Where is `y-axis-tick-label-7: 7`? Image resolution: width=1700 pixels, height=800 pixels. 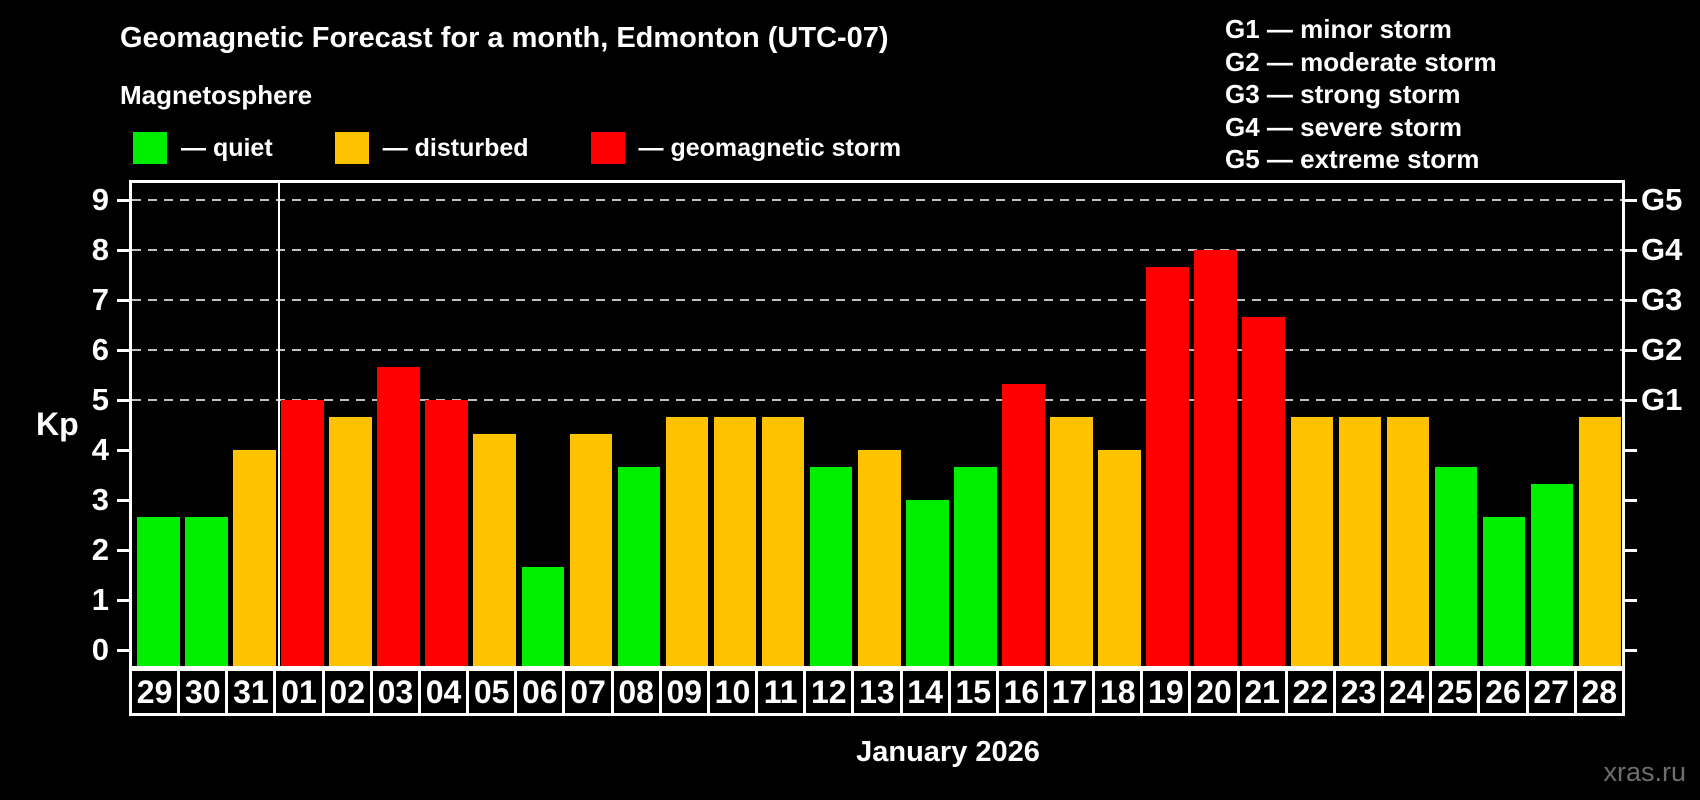 y-axis-tick-label-7: 7 is located at coordinates (100, 299).